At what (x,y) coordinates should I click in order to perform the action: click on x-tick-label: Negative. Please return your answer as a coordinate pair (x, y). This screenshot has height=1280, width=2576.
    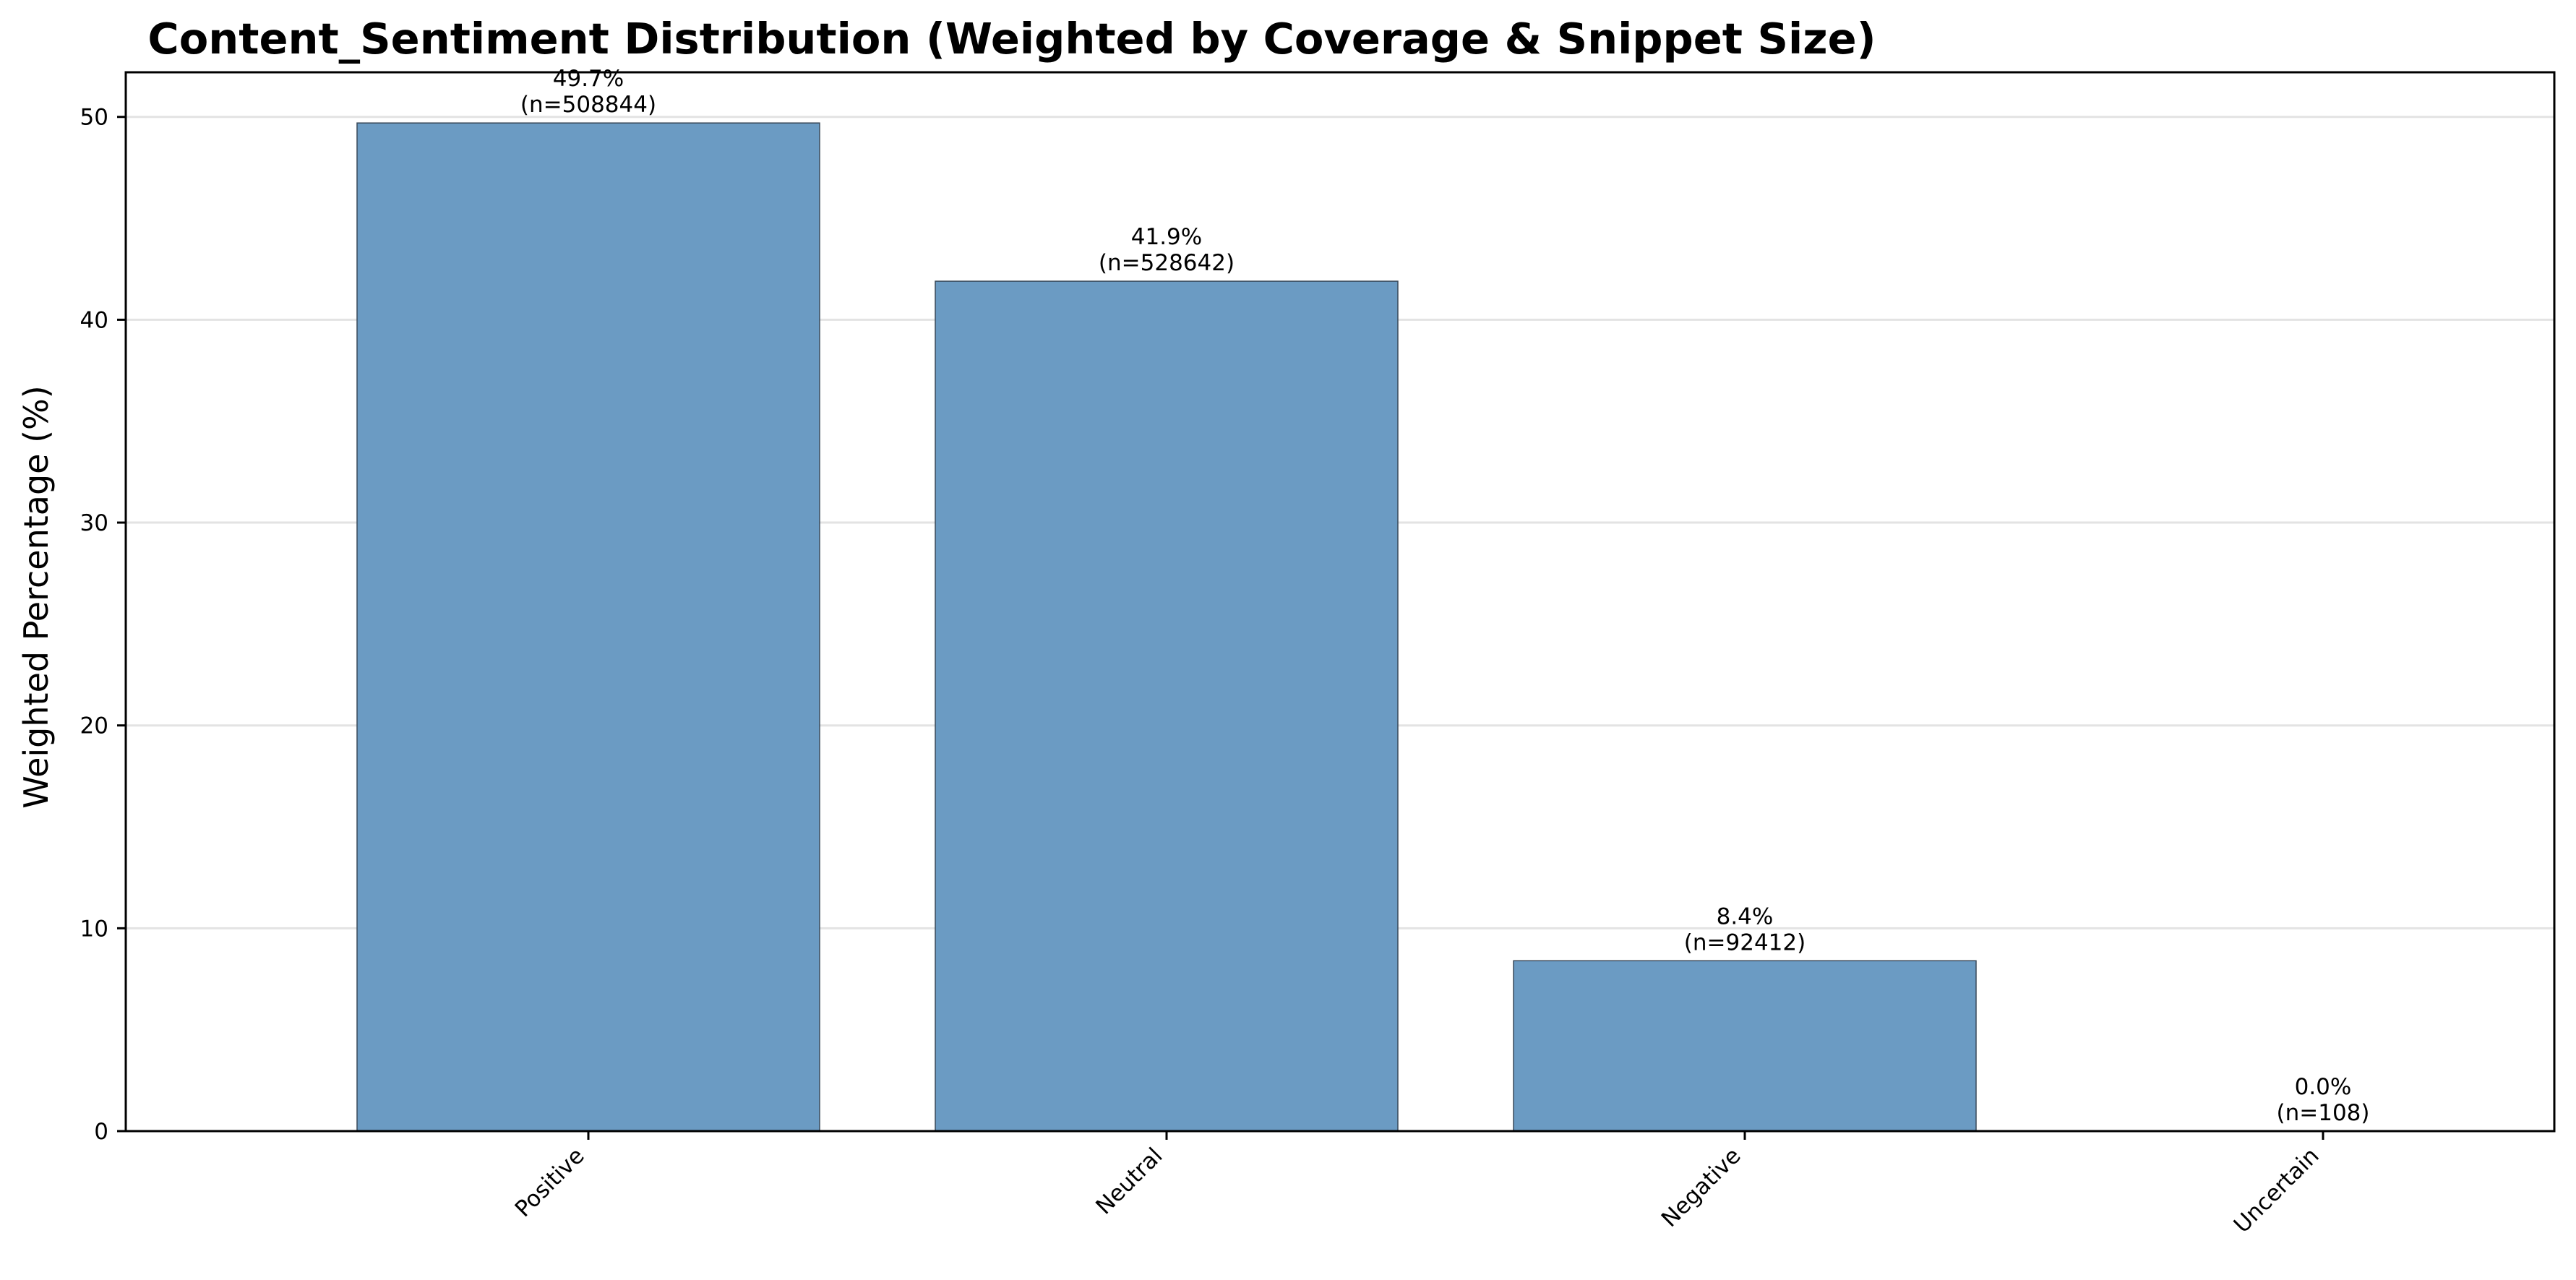
    Looking at the image, I should click on (1701, 1187).